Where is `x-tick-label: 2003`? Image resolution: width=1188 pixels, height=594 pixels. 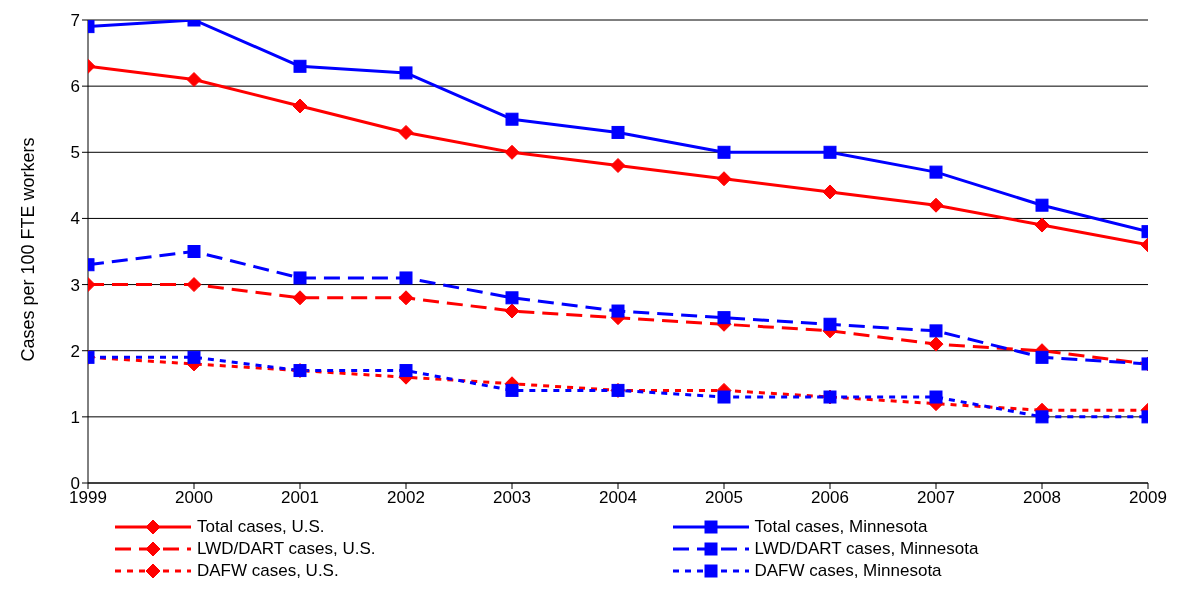
x-tick-label: 2003 is located at coordinates (512, 498).